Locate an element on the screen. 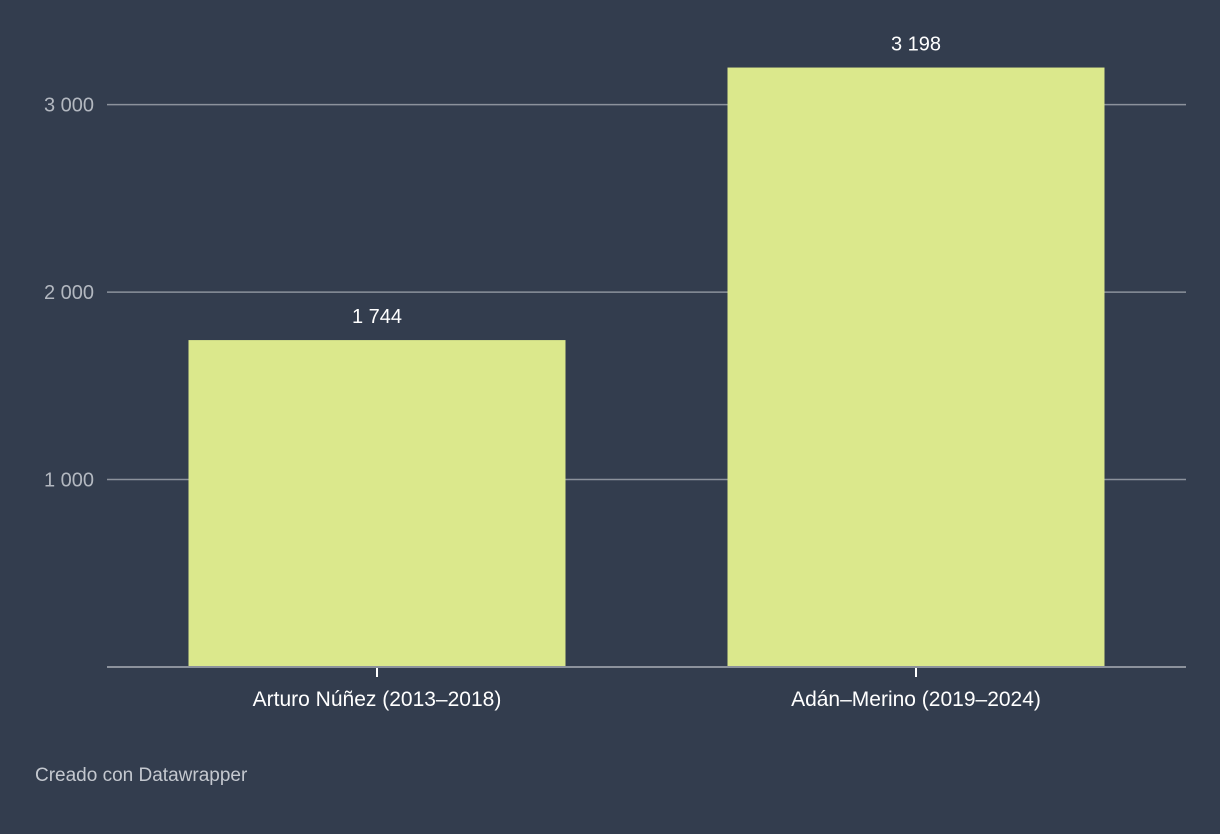 The width and height of the screenshot is (1220, 834). bar-value-label: 1 744 is located at coordinates (377, 317).